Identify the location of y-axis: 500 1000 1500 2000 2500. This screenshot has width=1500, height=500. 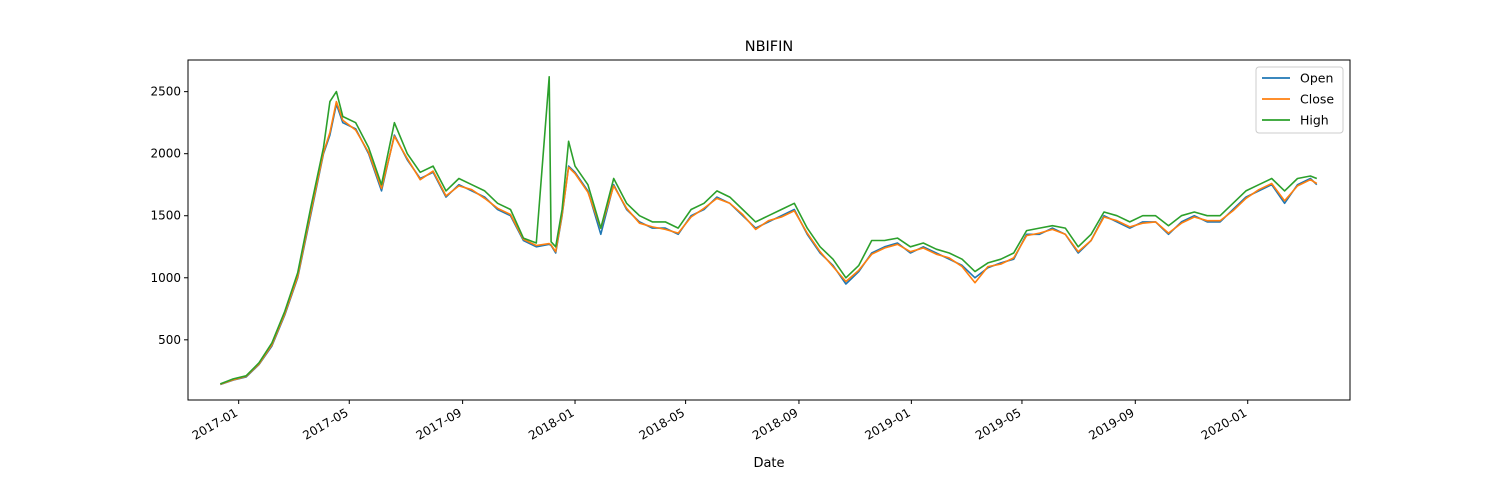
(169, 216).